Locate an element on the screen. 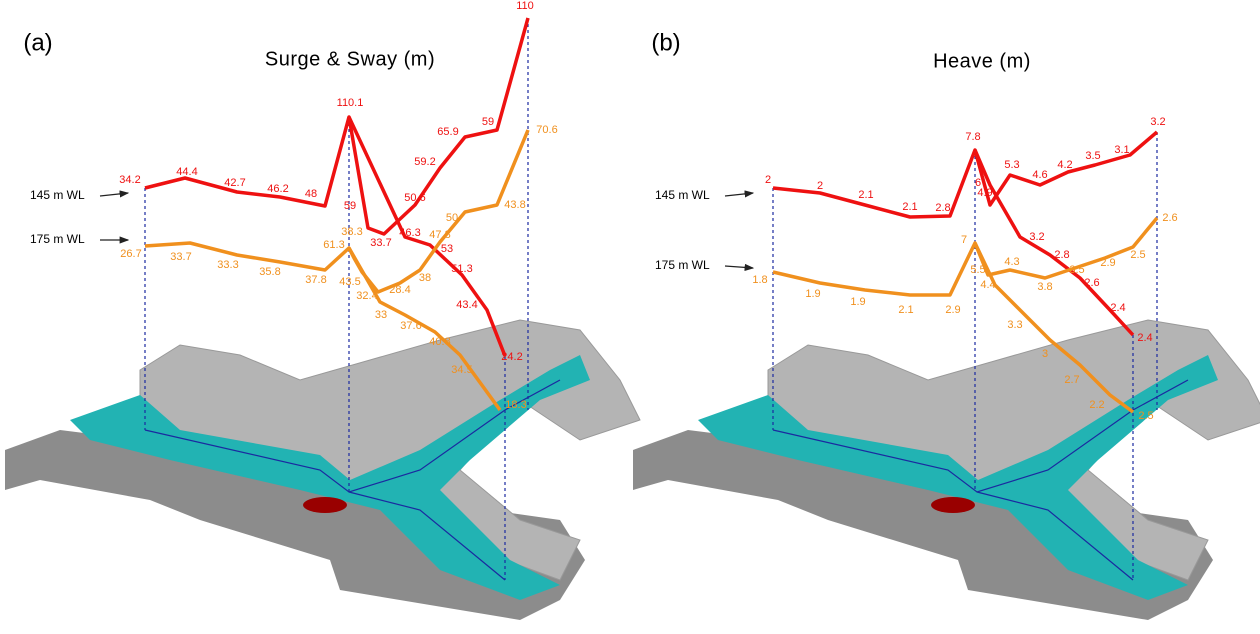 Image resolution: width=1260 pixels, height=634 pixels. data-label: 24.2 is located at coordinates (511, 357).